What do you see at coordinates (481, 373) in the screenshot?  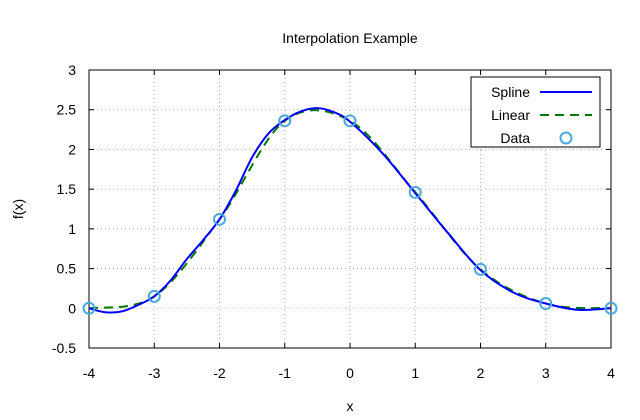 I see `x-tick-label: 2` at bounding box center [481, 373].